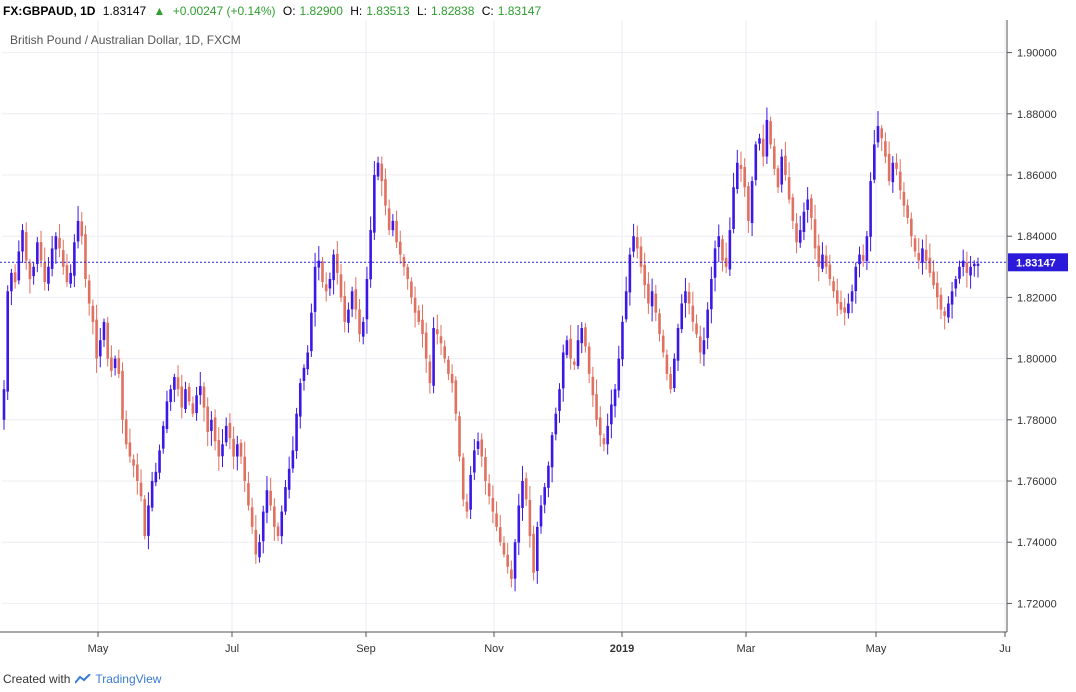 This screenshot has height=692, width=1076. What do you see at coordinates (494, 649) in the screenshot?
I see `x-tick-label: Nov` at bounding box center [494, 649].